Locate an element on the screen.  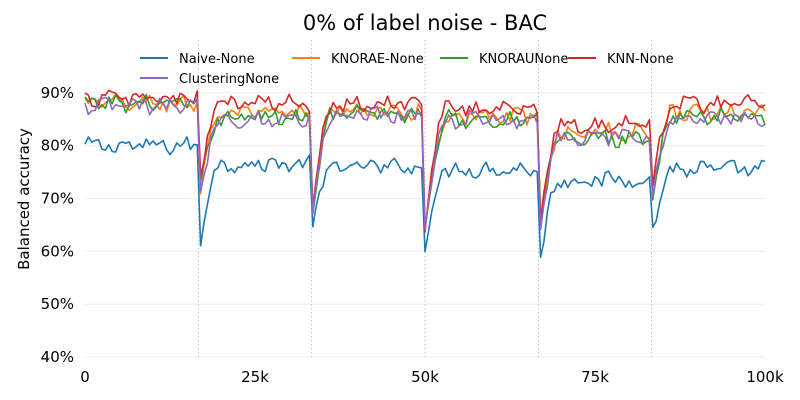
y-tick-label-1: 50% is located at coordinates (57, 304).